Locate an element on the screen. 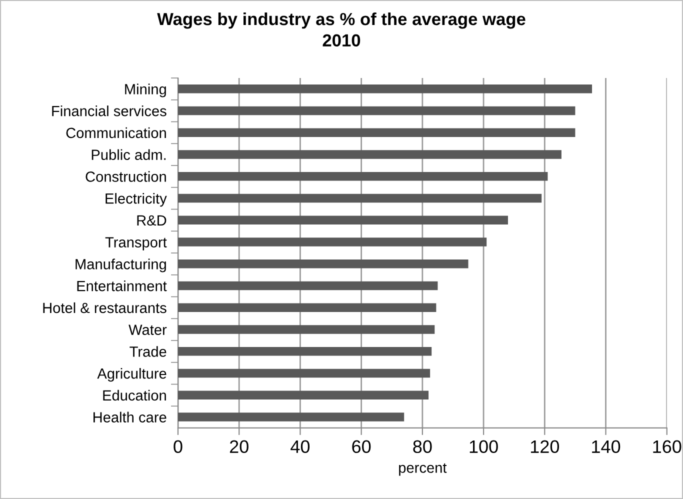 This screenshot has width=683, height=499. x-tick-label: 140 is located at coordinates (606, 447).